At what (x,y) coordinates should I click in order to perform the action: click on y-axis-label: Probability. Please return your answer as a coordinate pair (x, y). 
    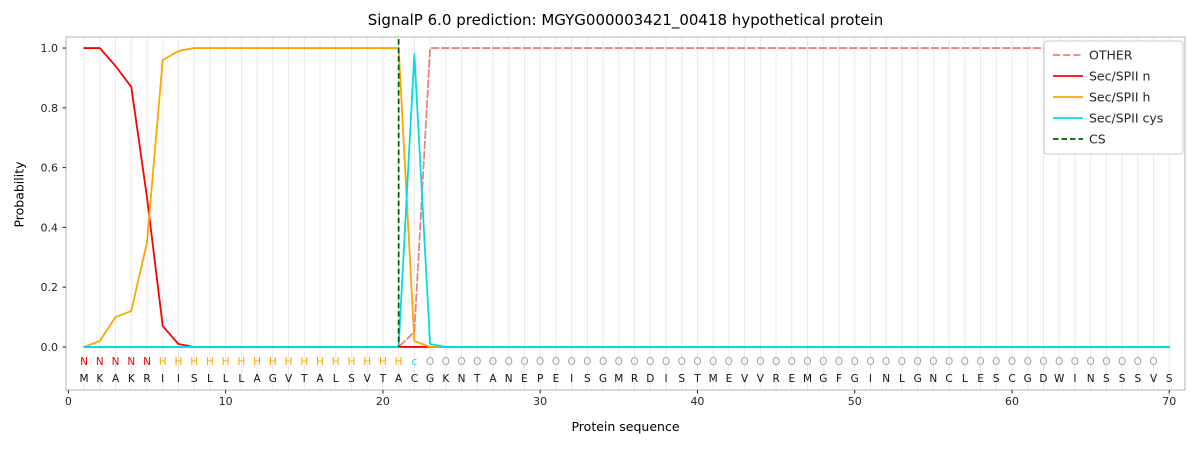
    Looking at the image, I should click on (19, 194).